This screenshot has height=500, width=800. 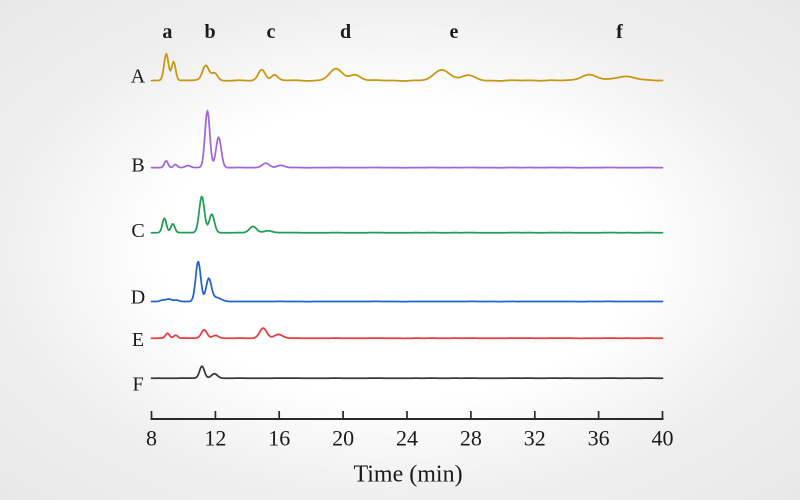 I want to click on svg-text: E, so click(x=138, y=340).